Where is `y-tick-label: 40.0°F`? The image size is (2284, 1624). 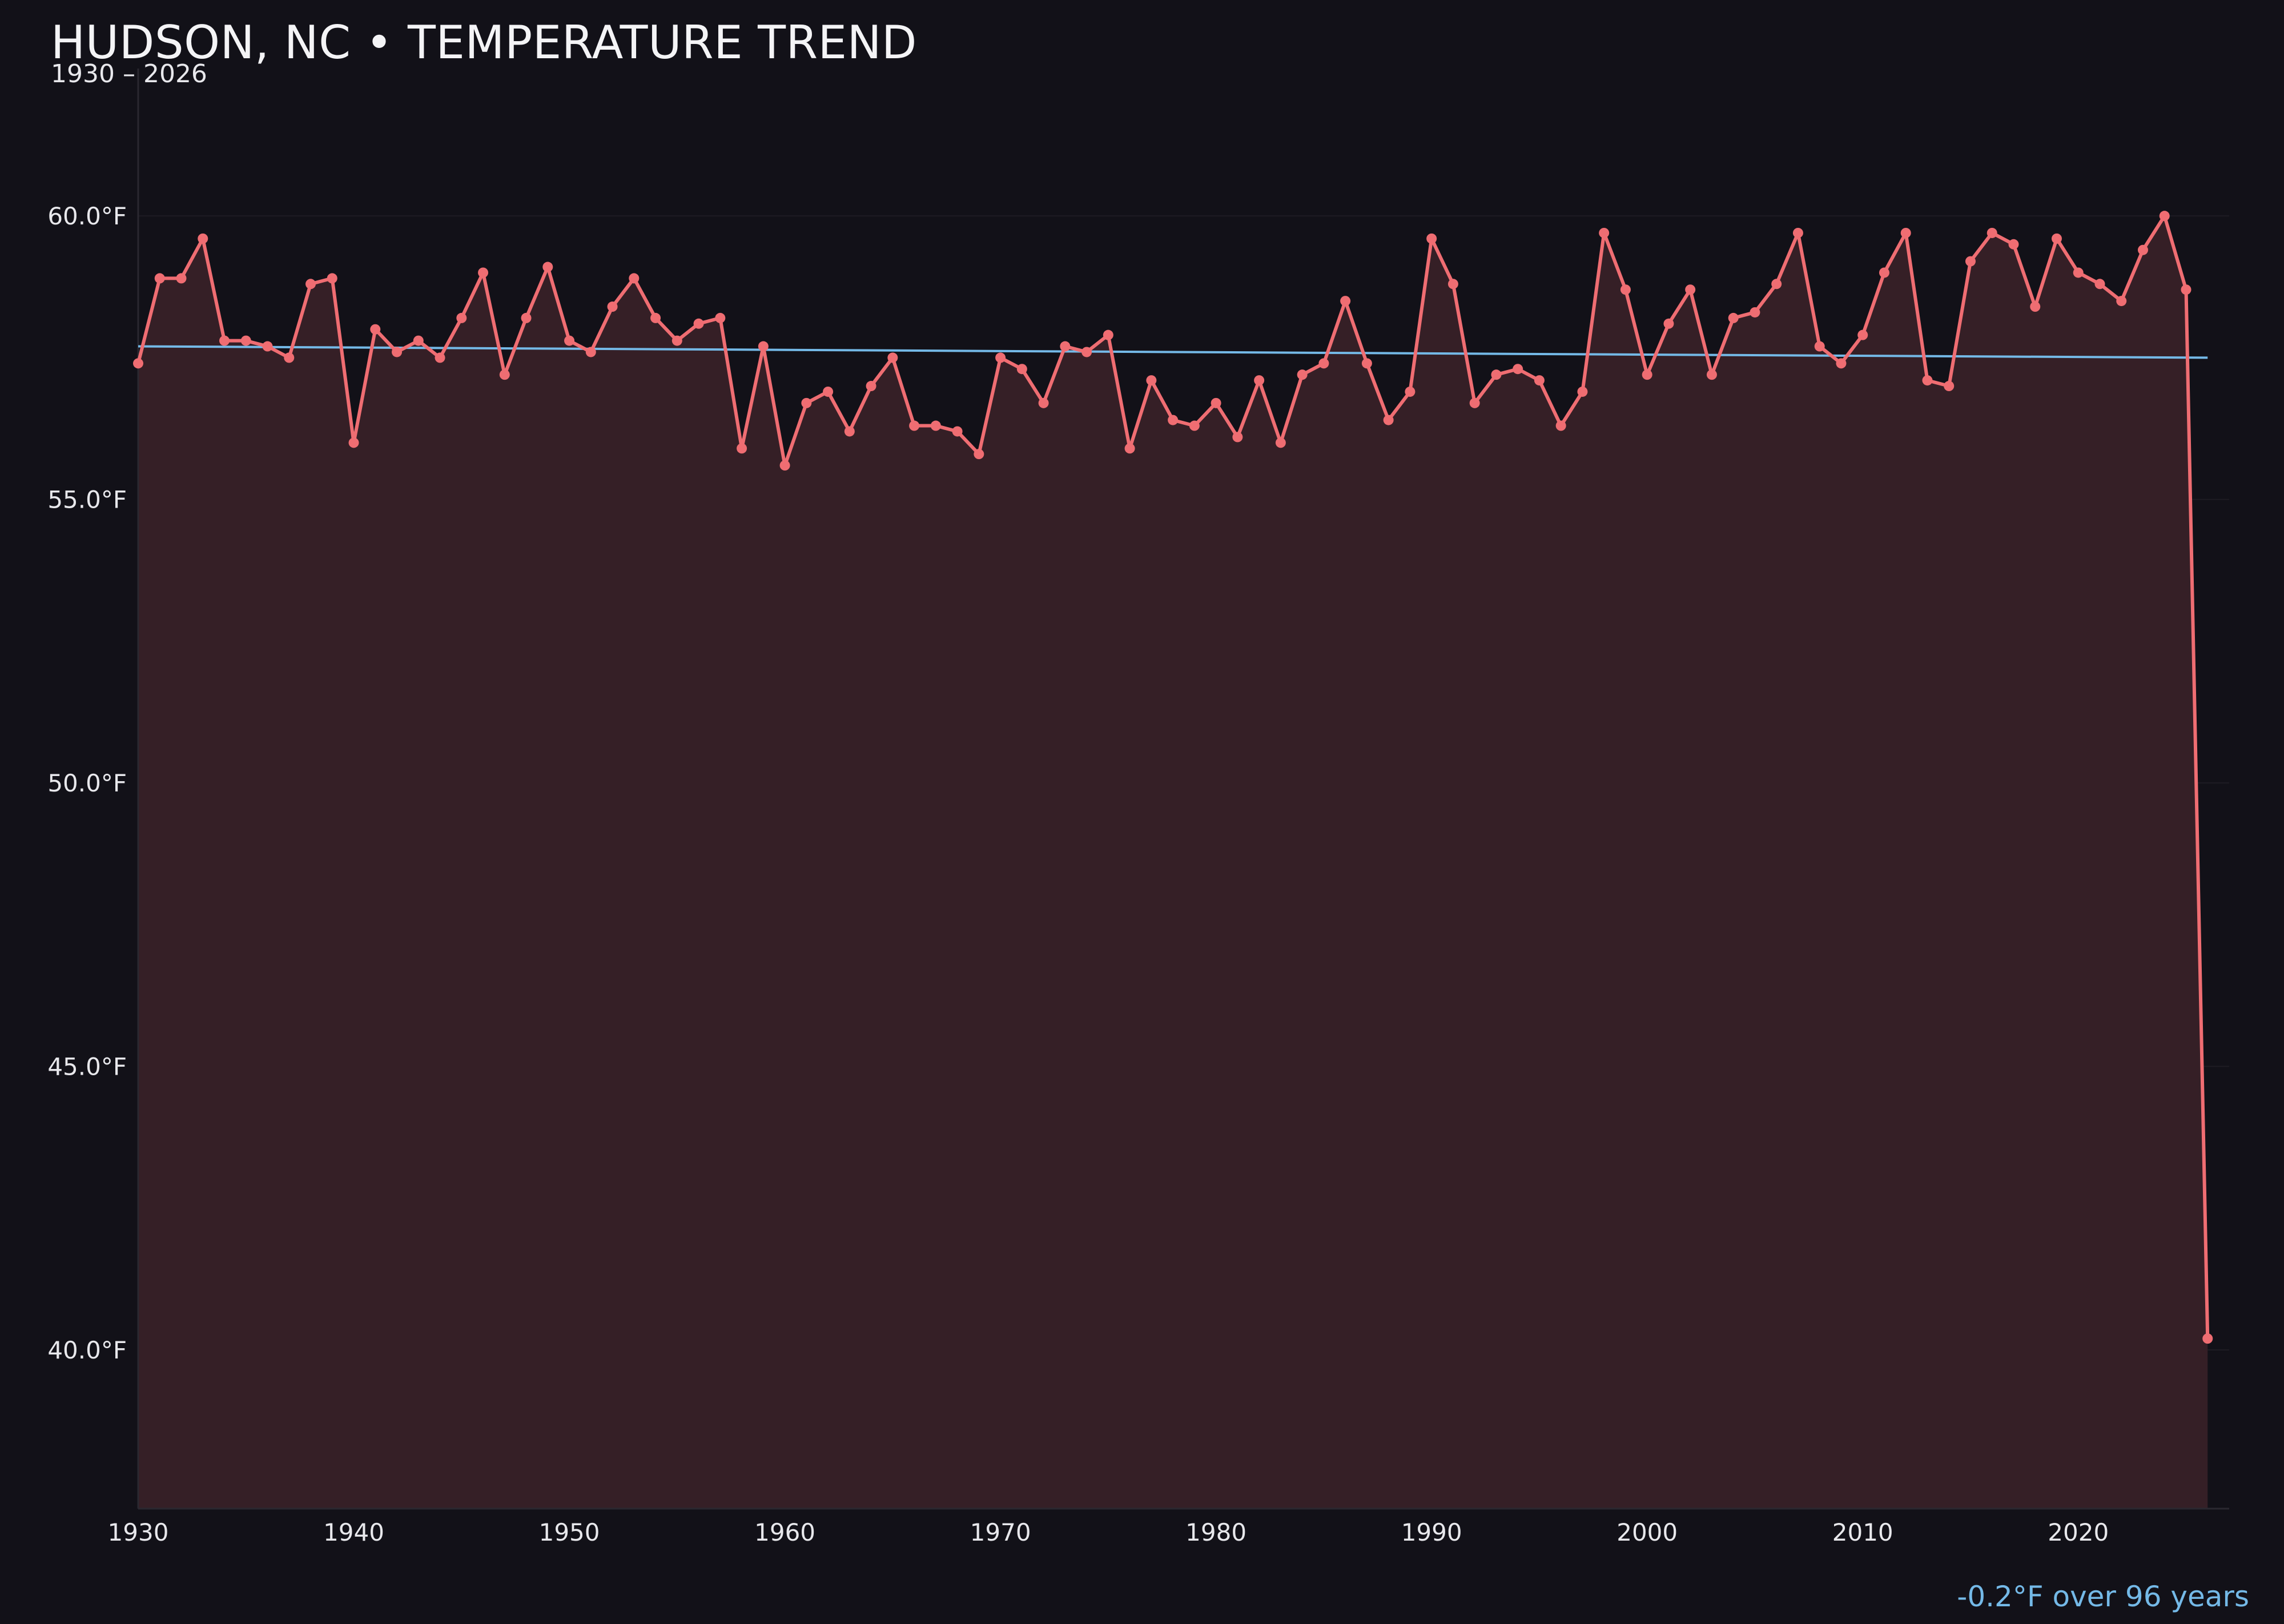 y-tick-label: 40.0°F is located at coordinates (87, 1350).